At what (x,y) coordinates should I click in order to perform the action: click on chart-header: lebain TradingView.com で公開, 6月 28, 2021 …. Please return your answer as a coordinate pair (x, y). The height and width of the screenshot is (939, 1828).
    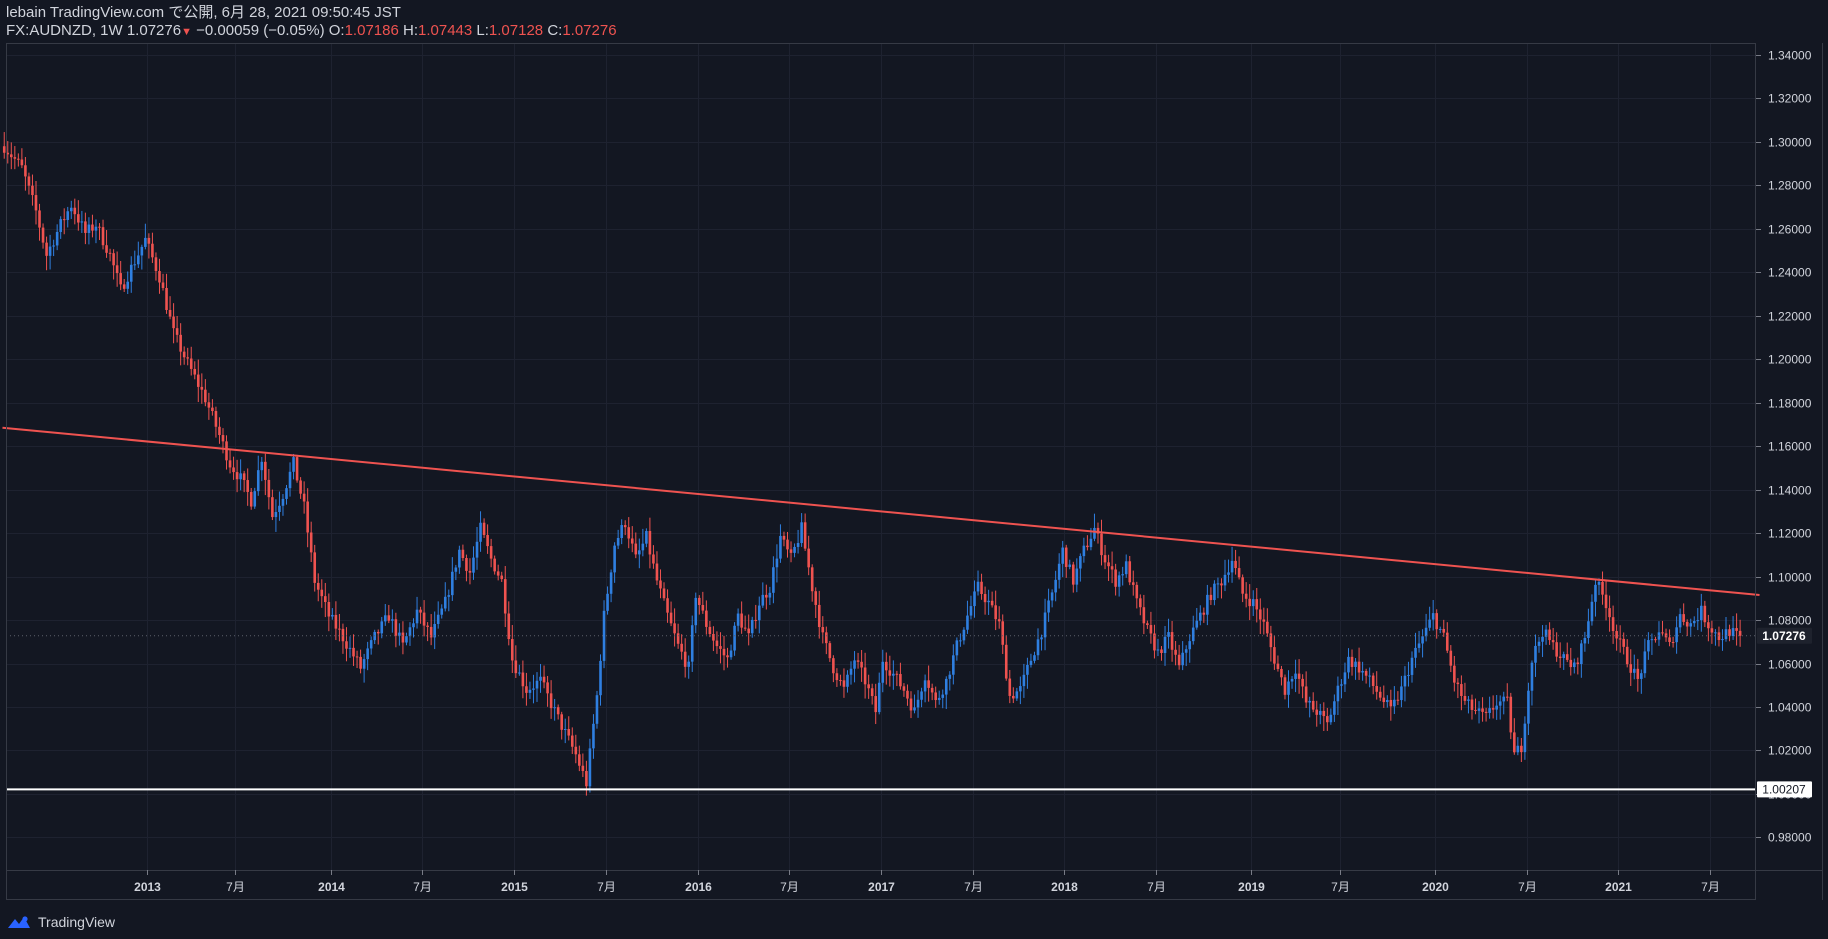
    Looking at the image, I should click on (311, 22).